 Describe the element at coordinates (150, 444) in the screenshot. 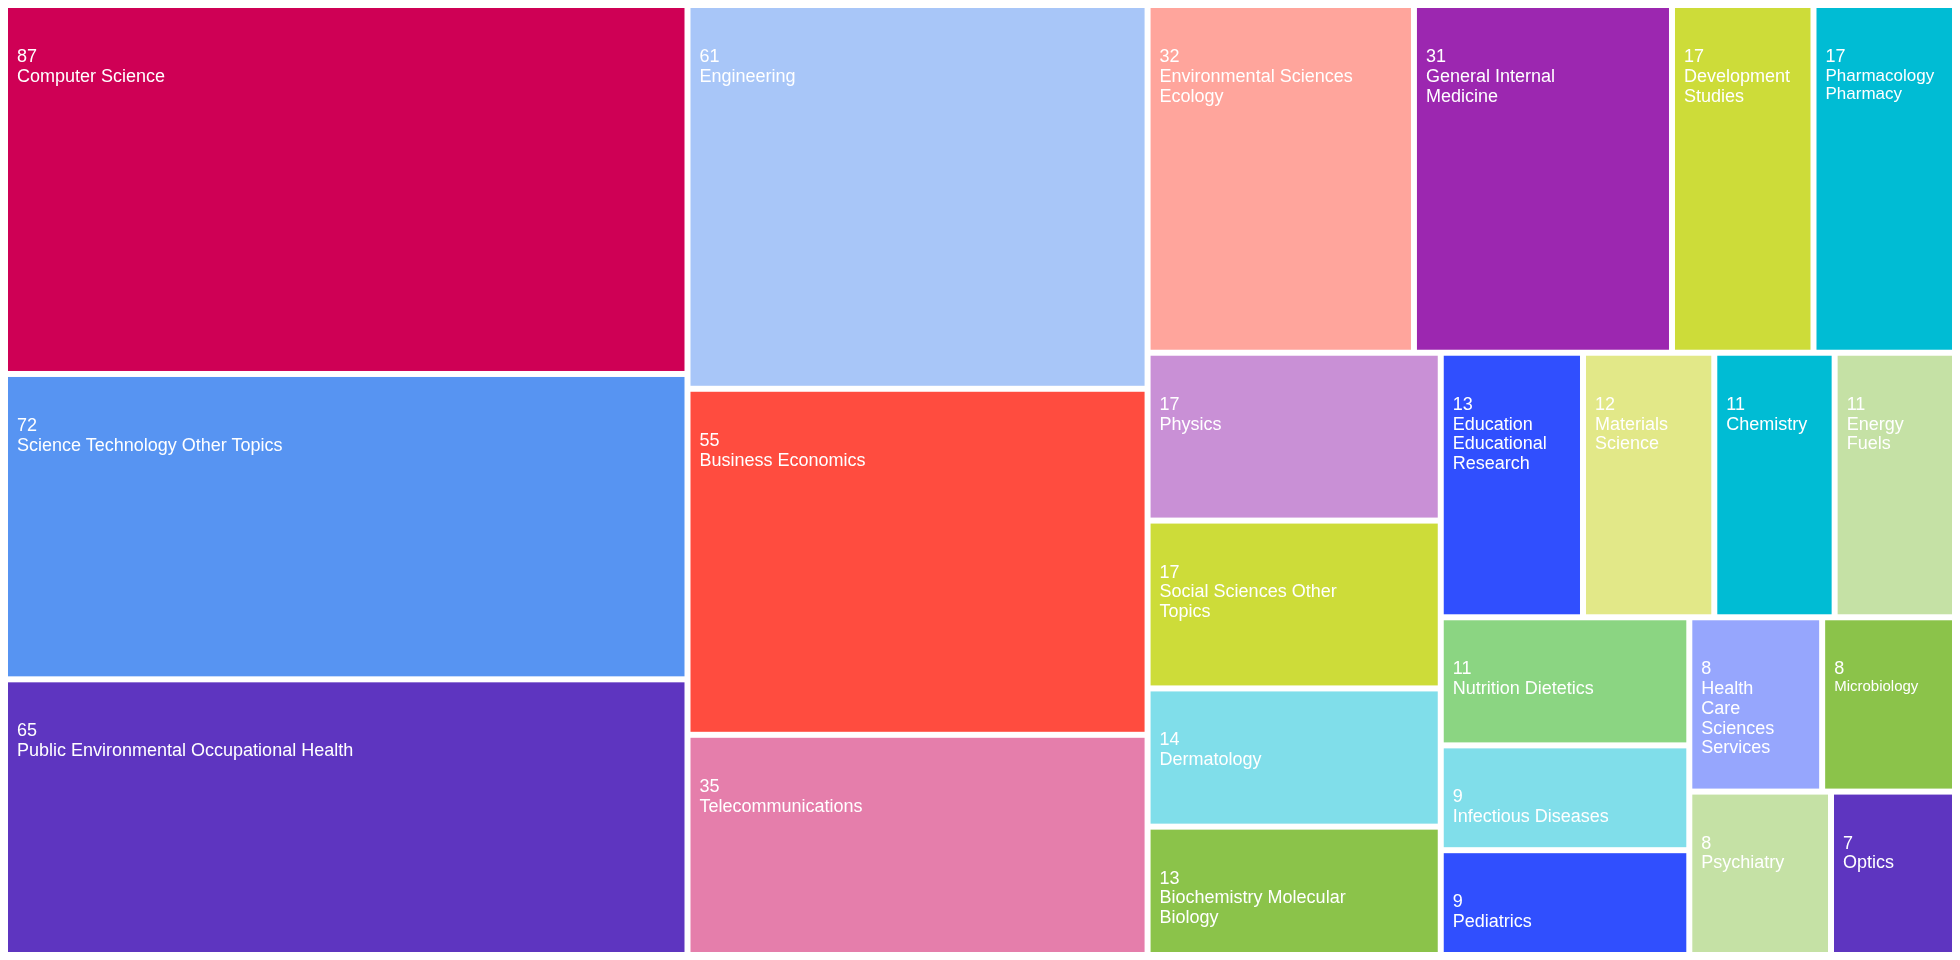

I see `category-label: Science Technology Other Topics` at that location.